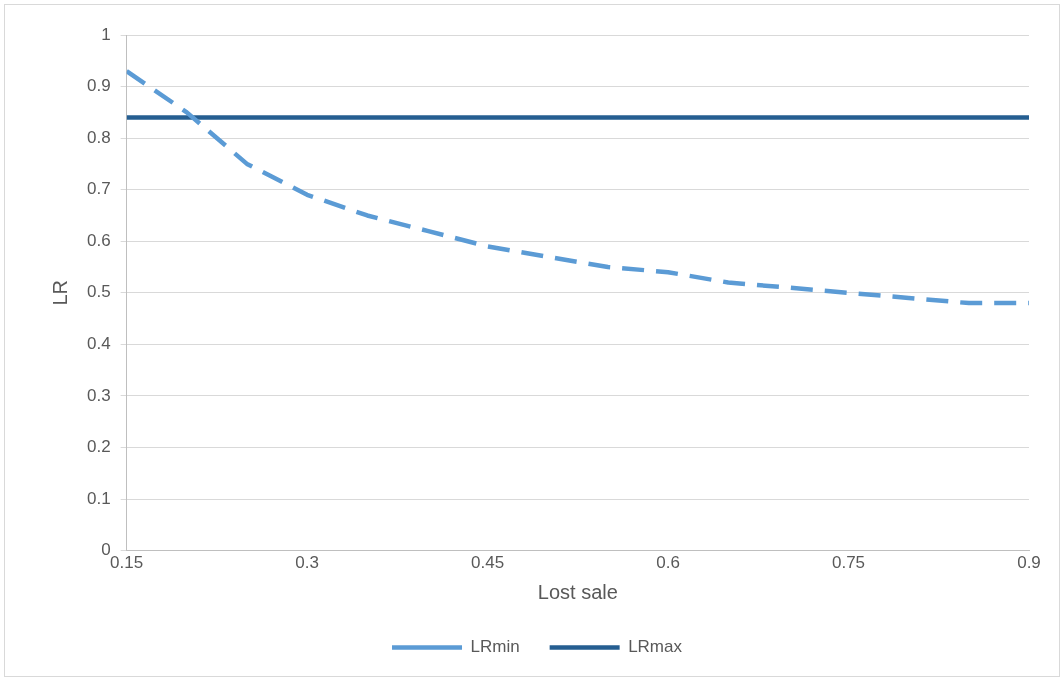 The height and width of the screenshot is (681, 1064). I want to click on x-tick-label: 0.9, so click(1029, 563).